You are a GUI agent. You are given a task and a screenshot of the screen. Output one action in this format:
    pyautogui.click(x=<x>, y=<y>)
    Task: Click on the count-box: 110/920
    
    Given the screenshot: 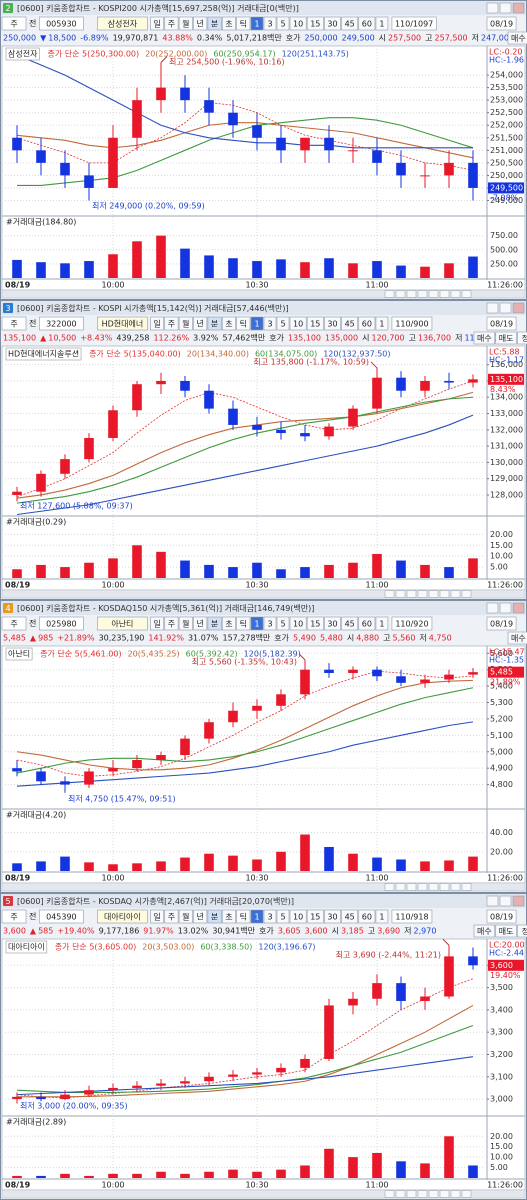 What is the action you would take?
    pyautogui.click(x=411, y=624)
    